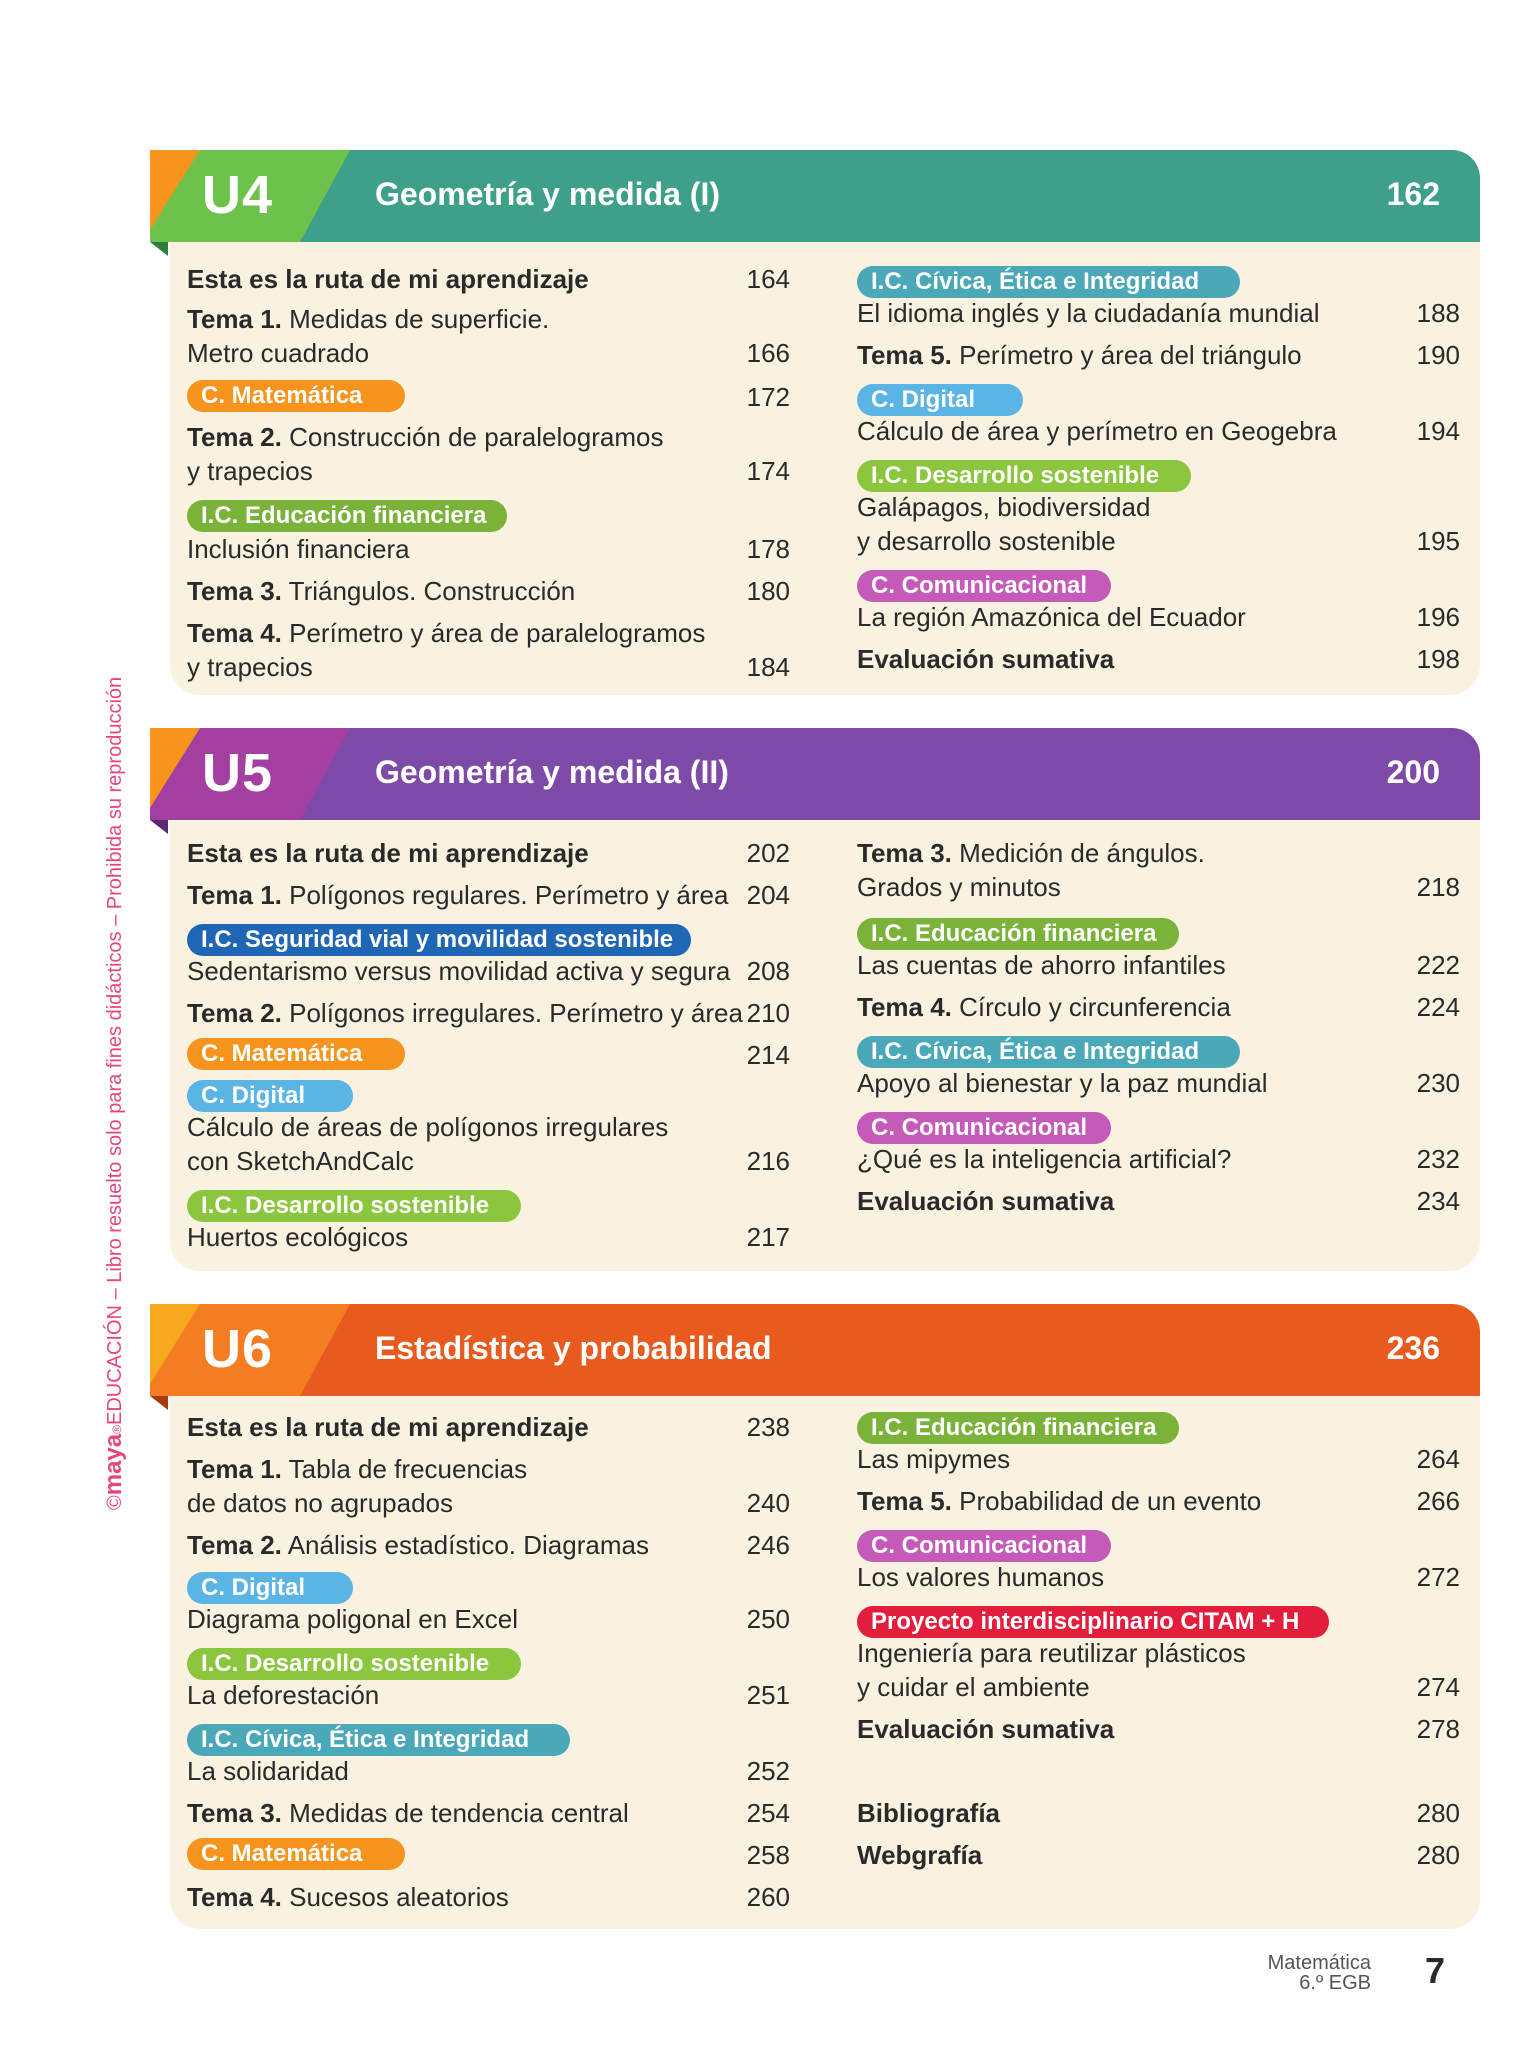  What do you see at coordinates (488, 1813) in the screenshot?
I see `toc-entry: Tema 3. Medidas de tendencia central 254` at bounding box center [488, 1813].